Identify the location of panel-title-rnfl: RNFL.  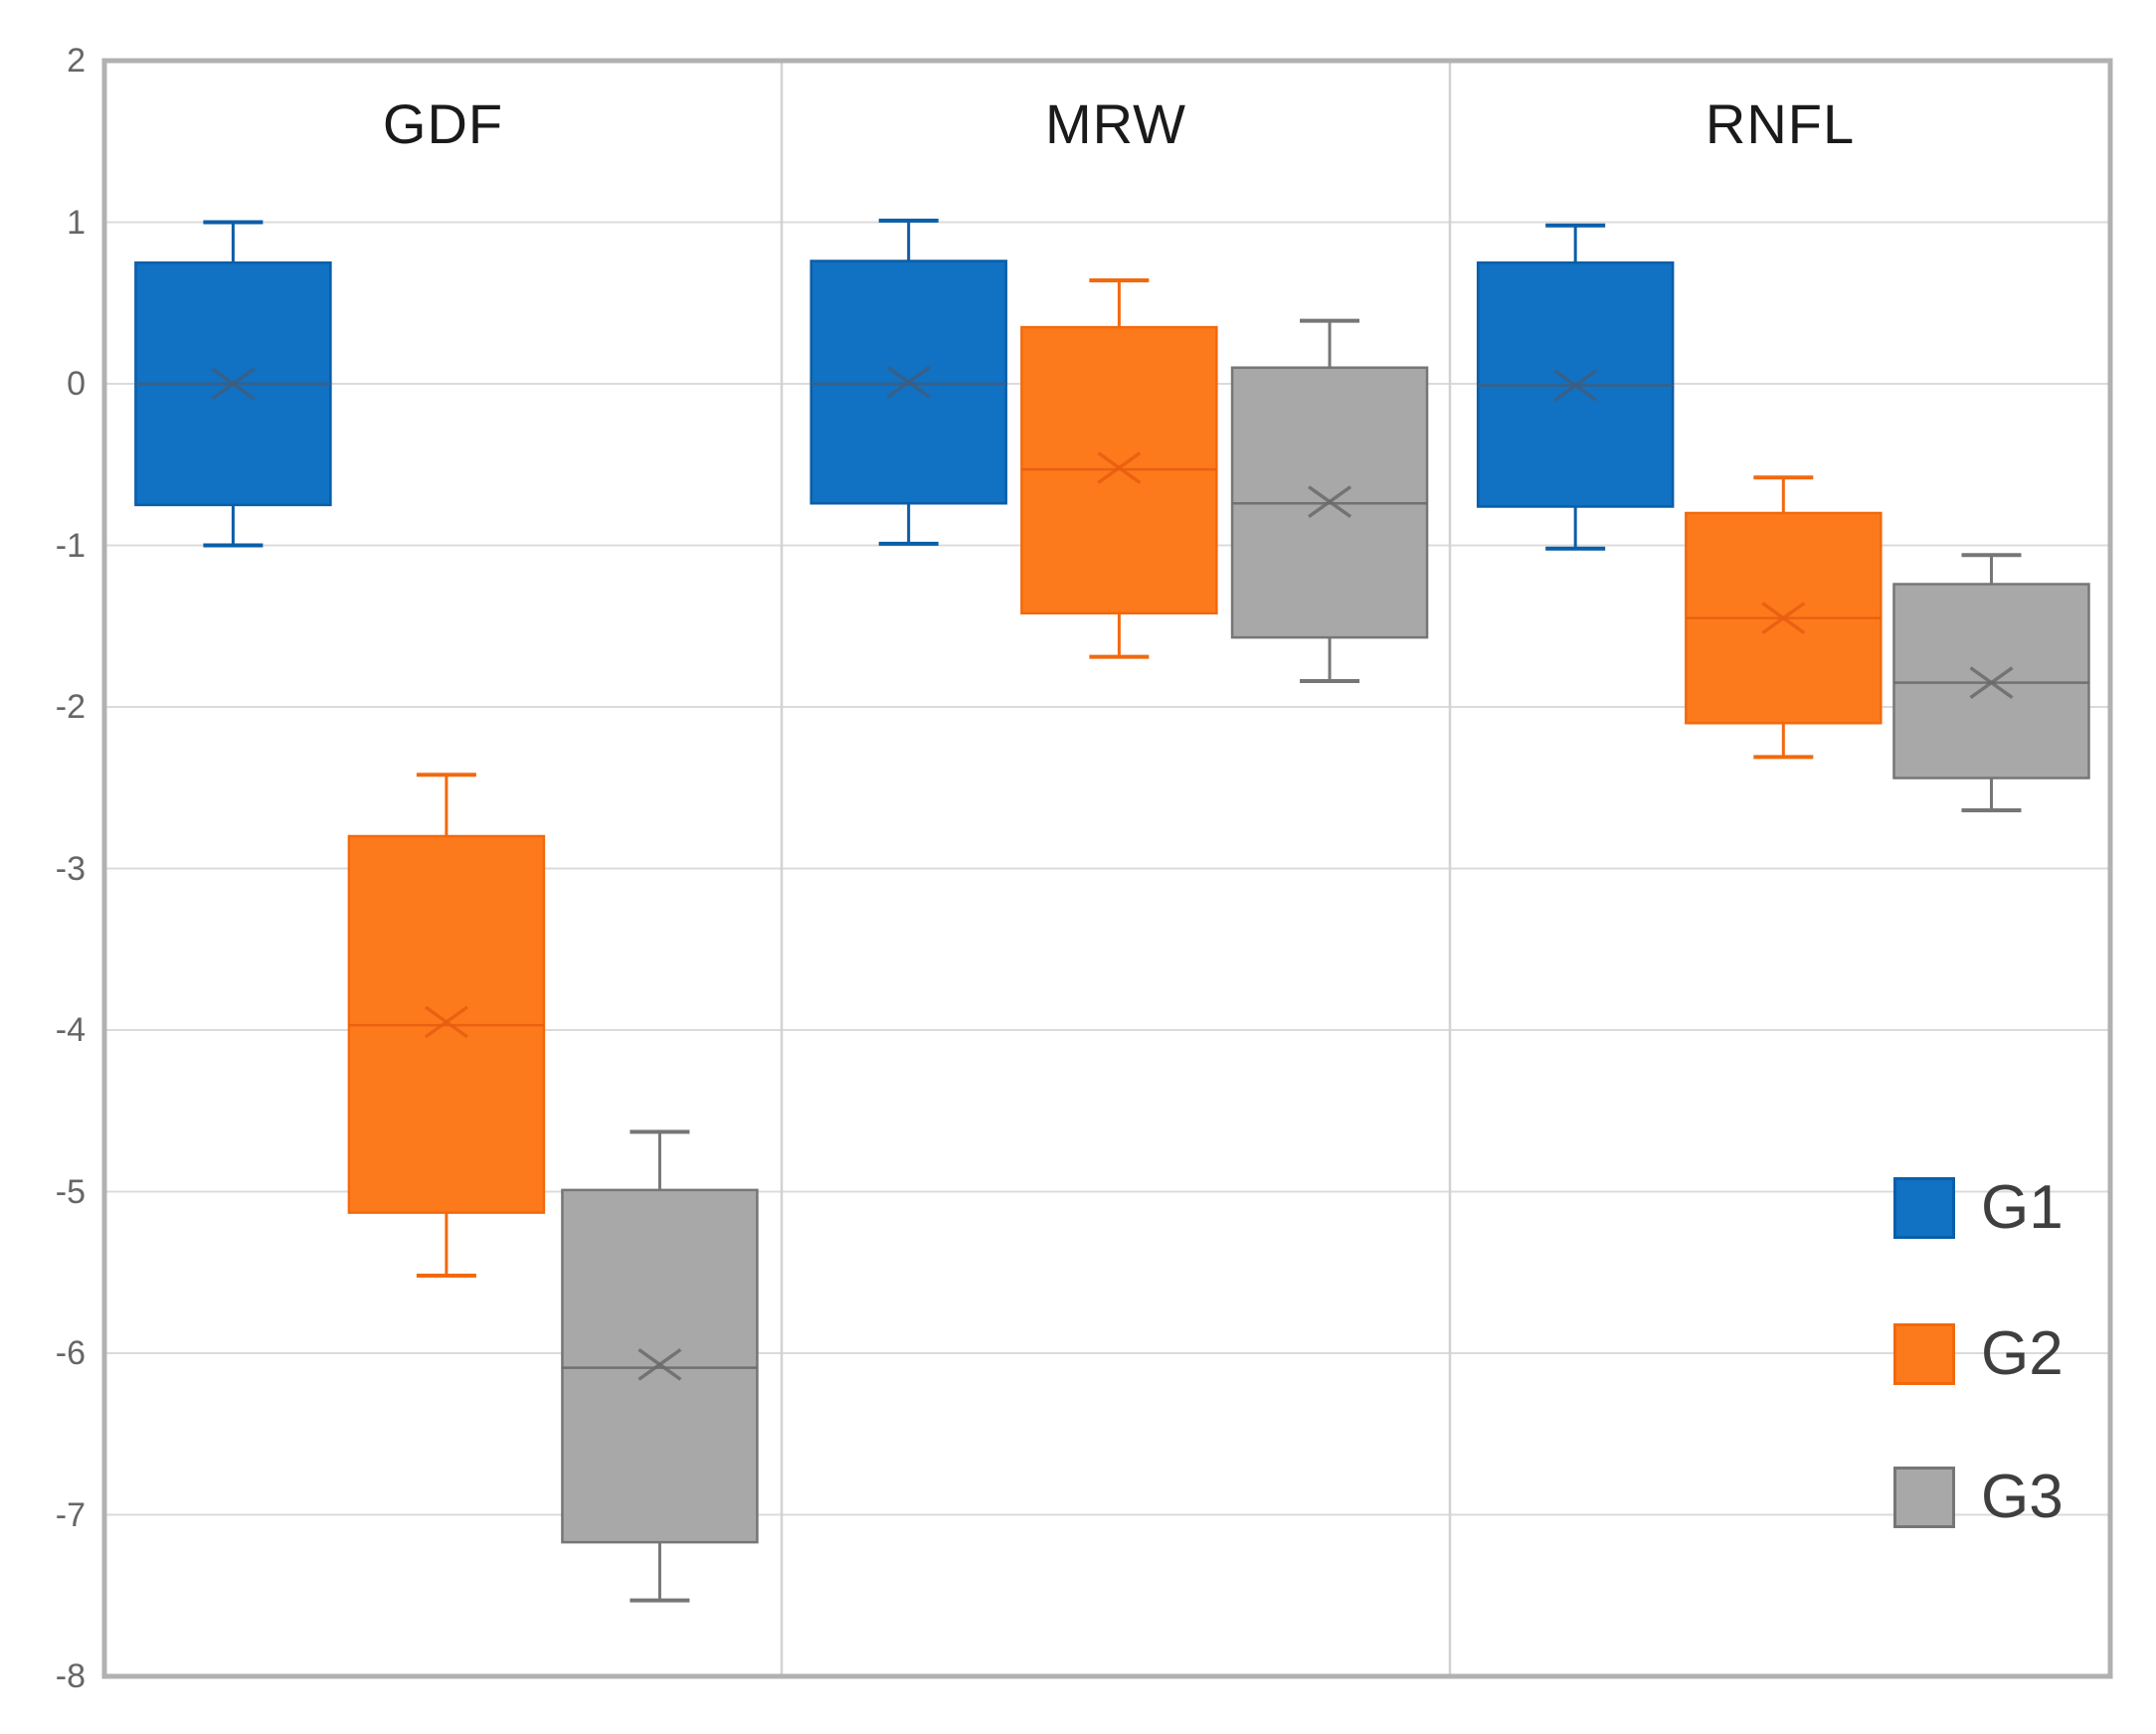
(1780, 123).